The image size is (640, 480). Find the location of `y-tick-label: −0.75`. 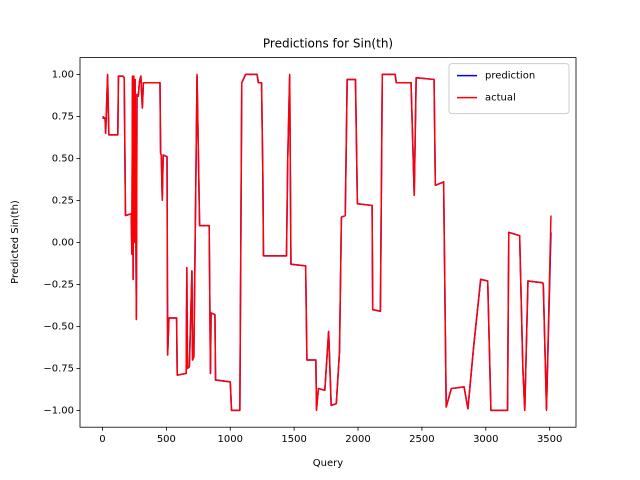

y-tick-label: −0.75 is located at coordinates (58, 368).